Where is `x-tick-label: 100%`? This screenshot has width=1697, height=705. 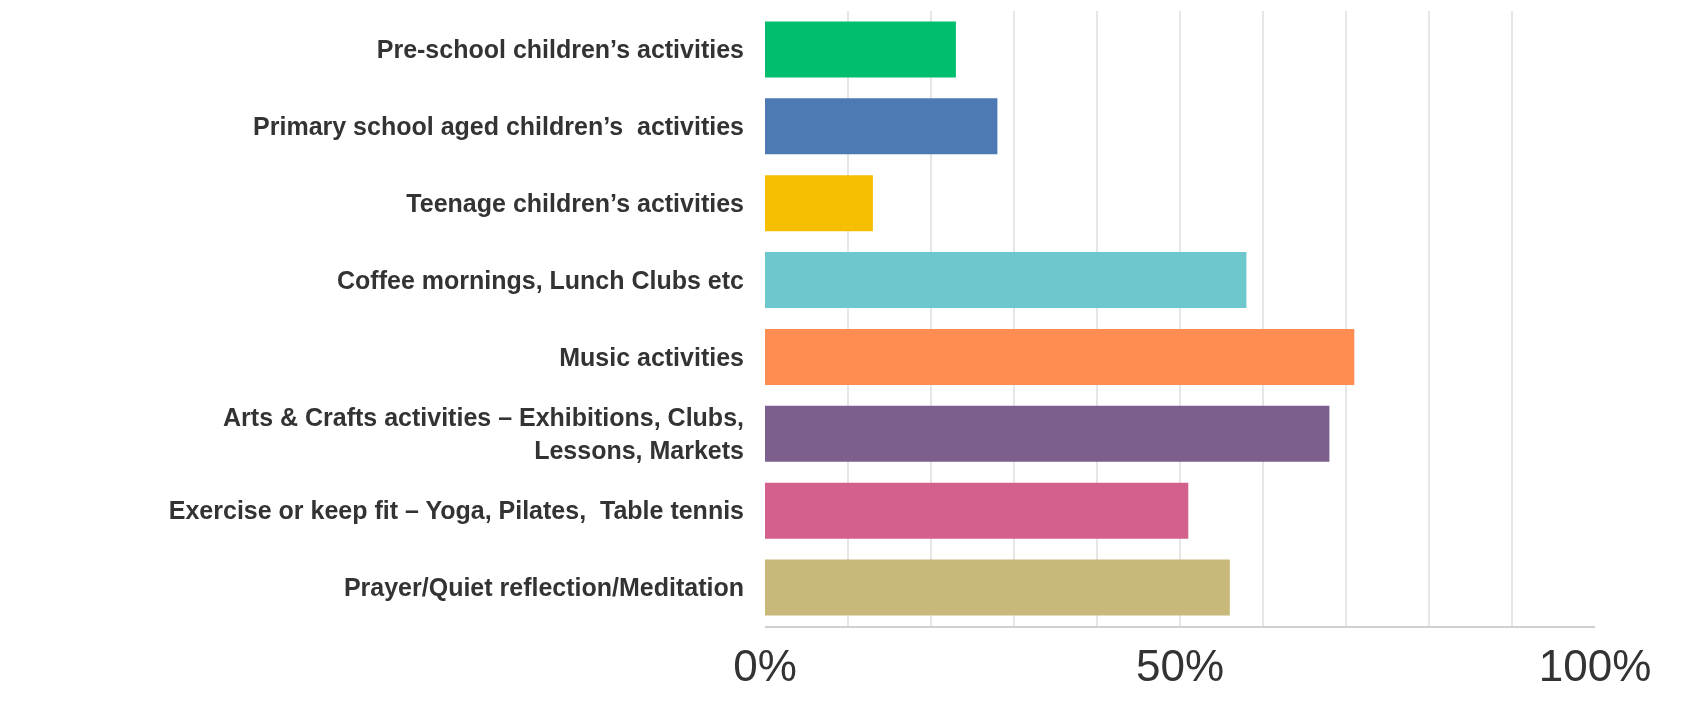 x-tick-label: 100% is located at coordinates (1595, 665).